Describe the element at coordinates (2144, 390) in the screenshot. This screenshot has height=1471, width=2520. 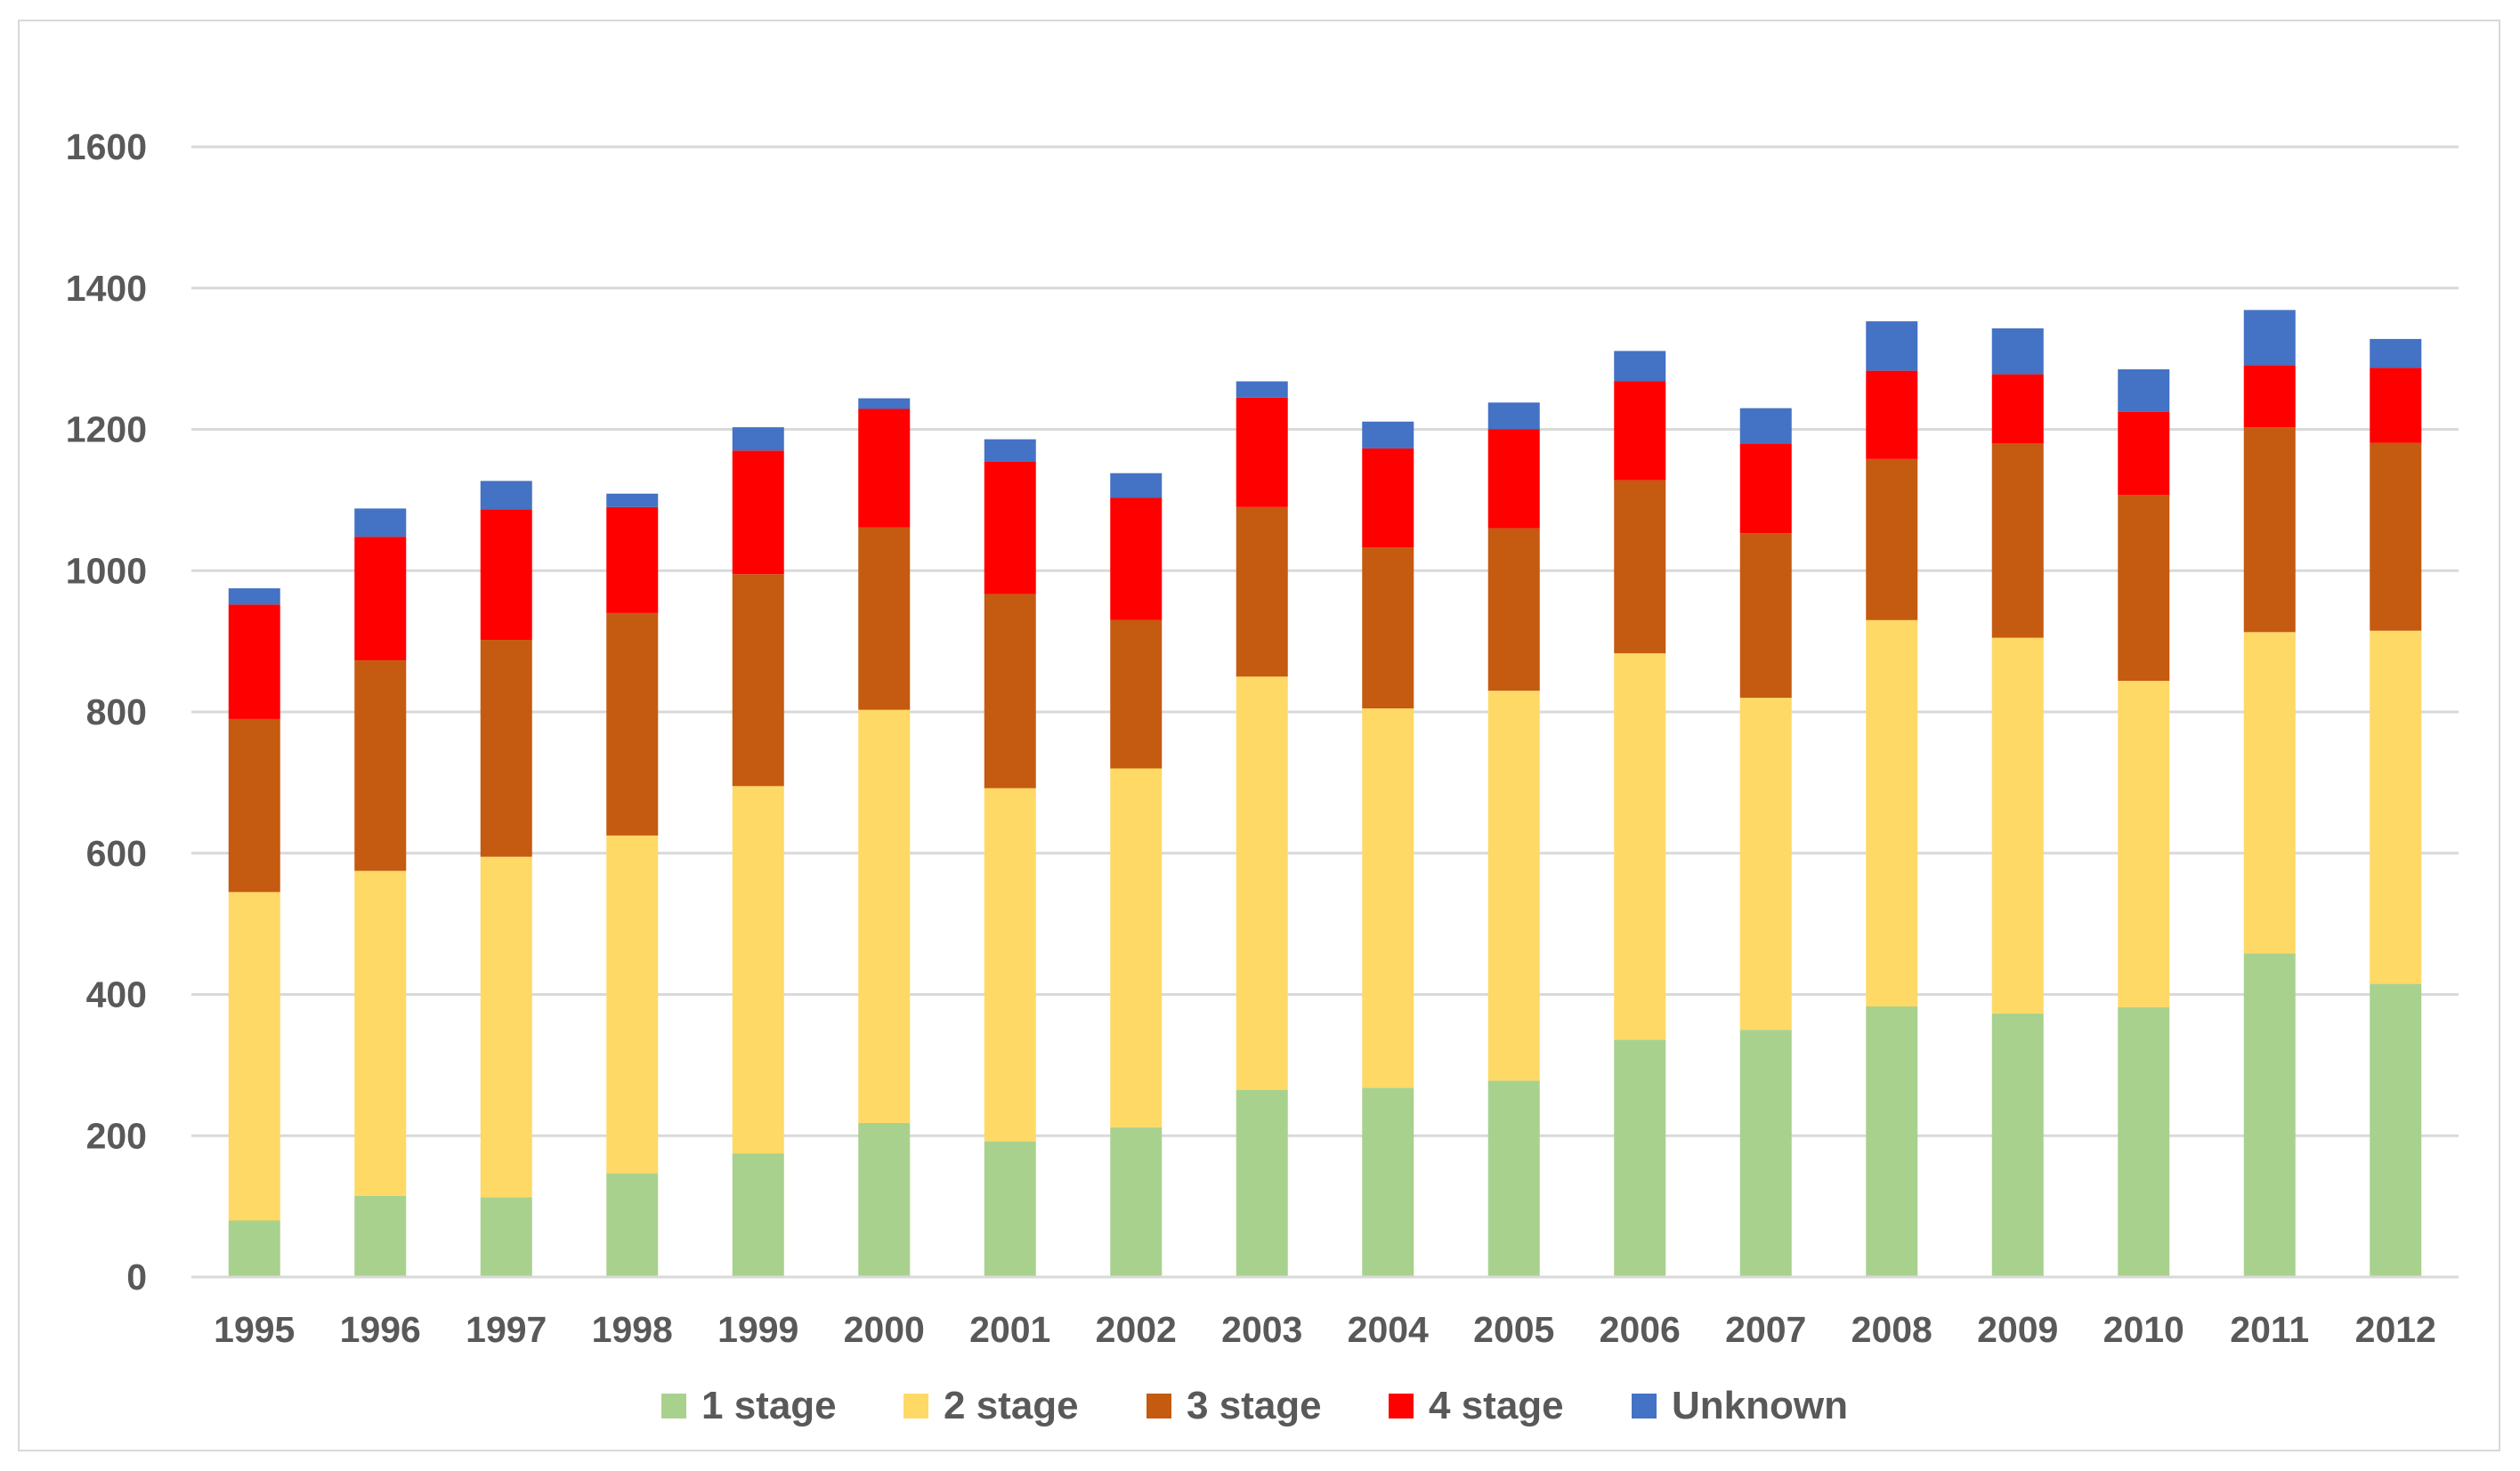
I see `bar-2010-unknown` at that location.